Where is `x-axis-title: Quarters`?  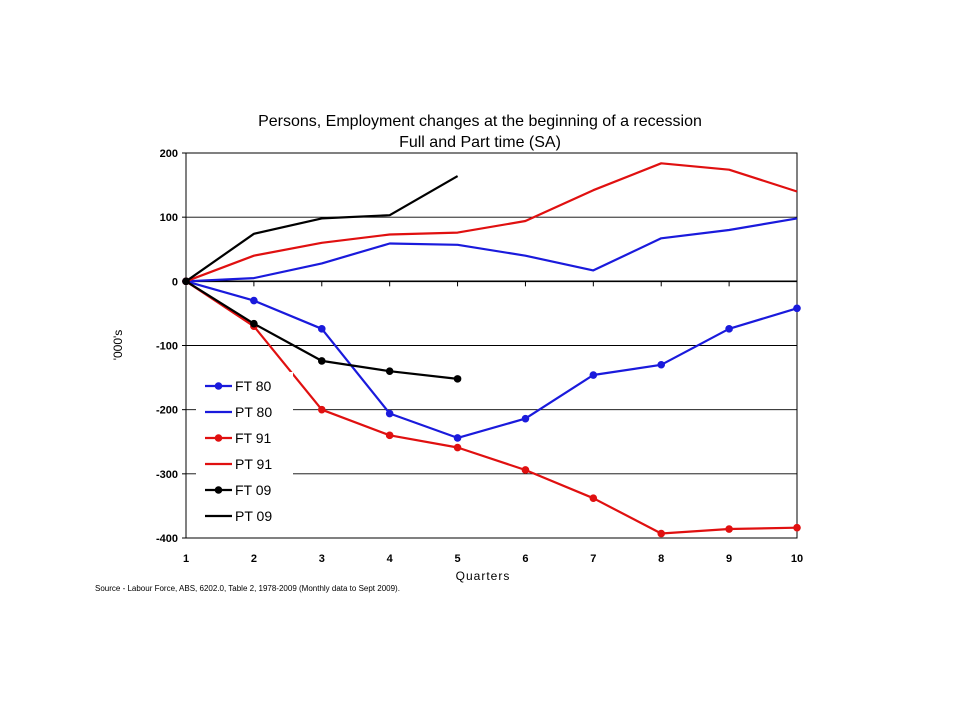
x-axis-title: Quarters is located at coordinates (483, 576).